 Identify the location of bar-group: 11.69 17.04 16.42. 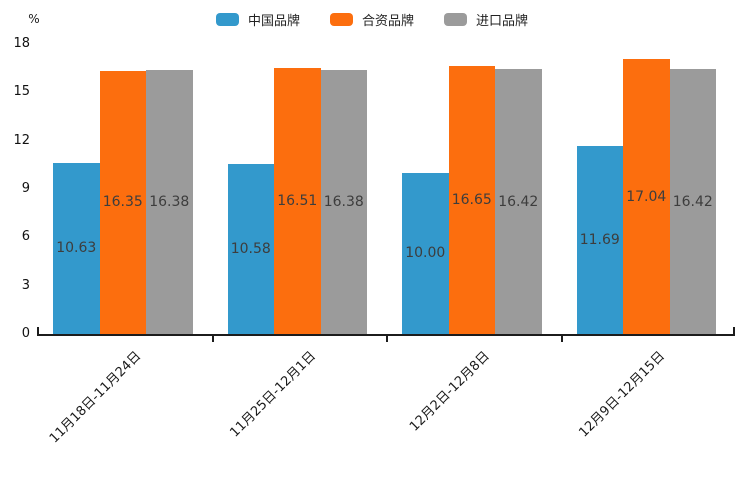
(648, 189).